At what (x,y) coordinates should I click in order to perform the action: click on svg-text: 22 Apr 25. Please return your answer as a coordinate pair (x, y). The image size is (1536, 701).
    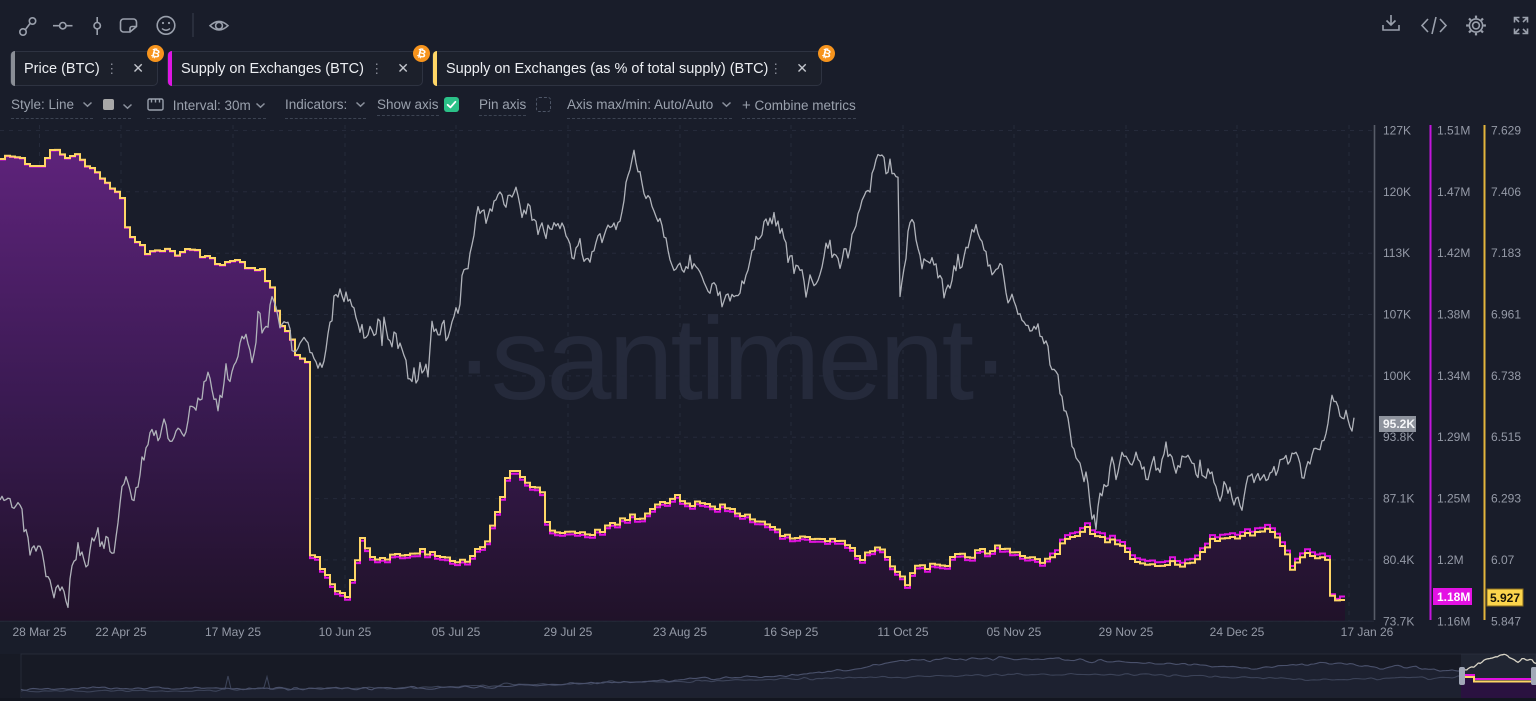
    Looking at the image, I should click on (121, 632).